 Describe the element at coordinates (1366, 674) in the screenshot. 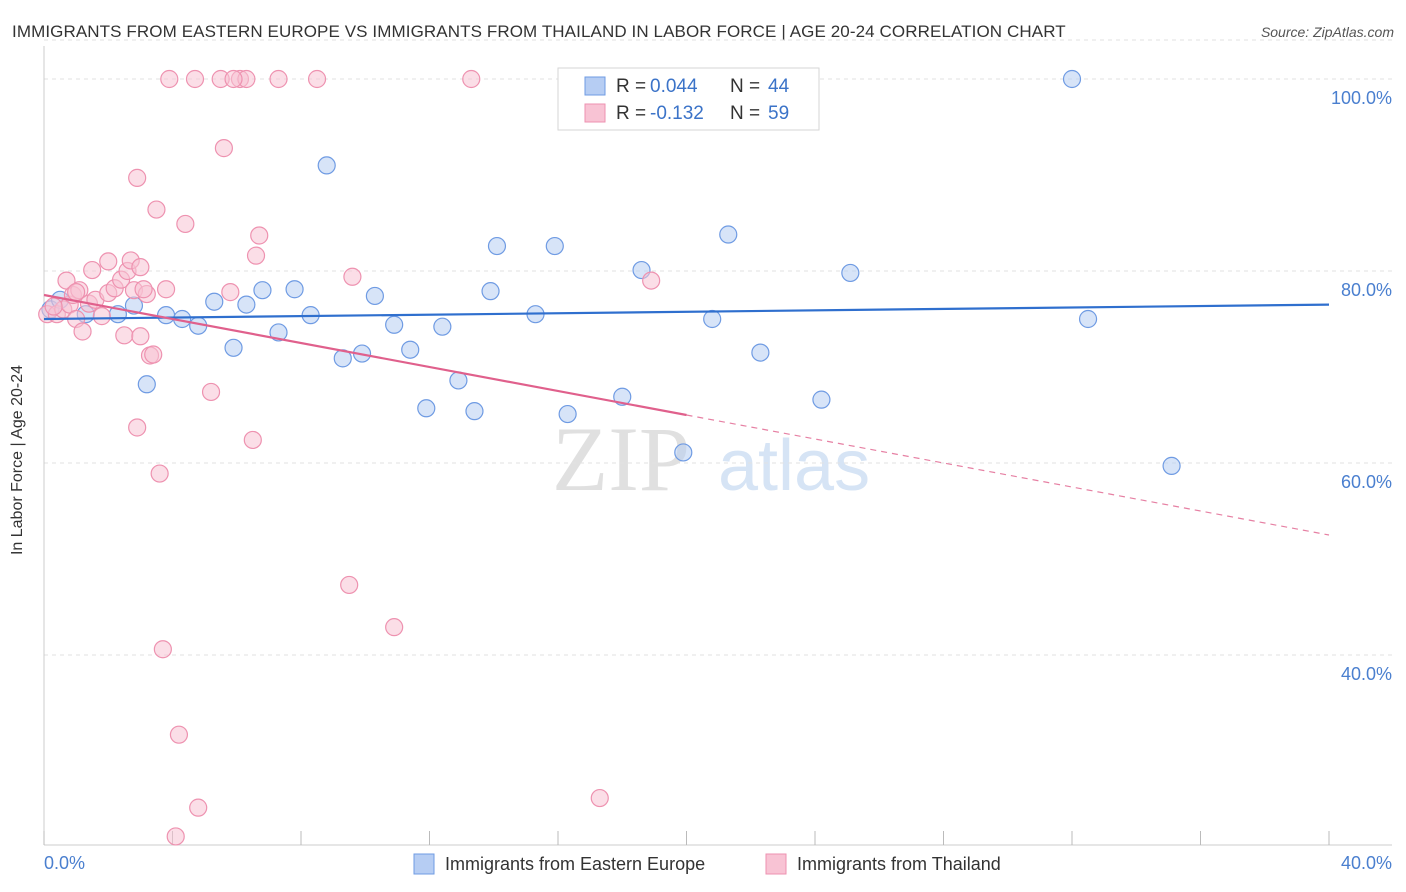

I see `y-tick-label: 40.0%` at that location.